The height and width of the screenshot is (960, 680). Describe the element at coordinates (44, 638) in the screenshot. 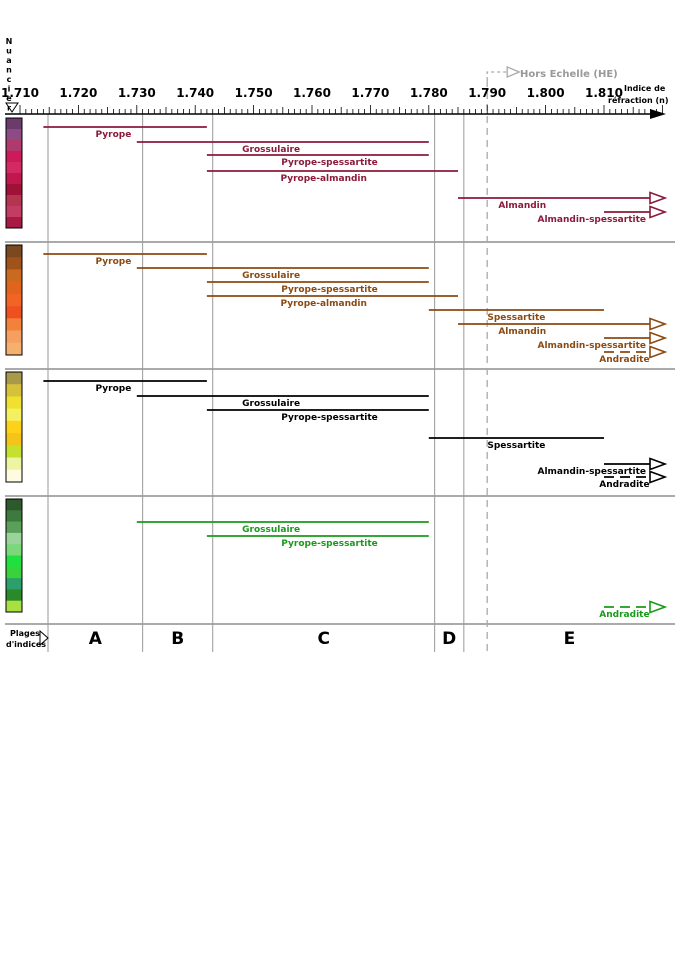

I see `zones-arrow-icon` at that location.